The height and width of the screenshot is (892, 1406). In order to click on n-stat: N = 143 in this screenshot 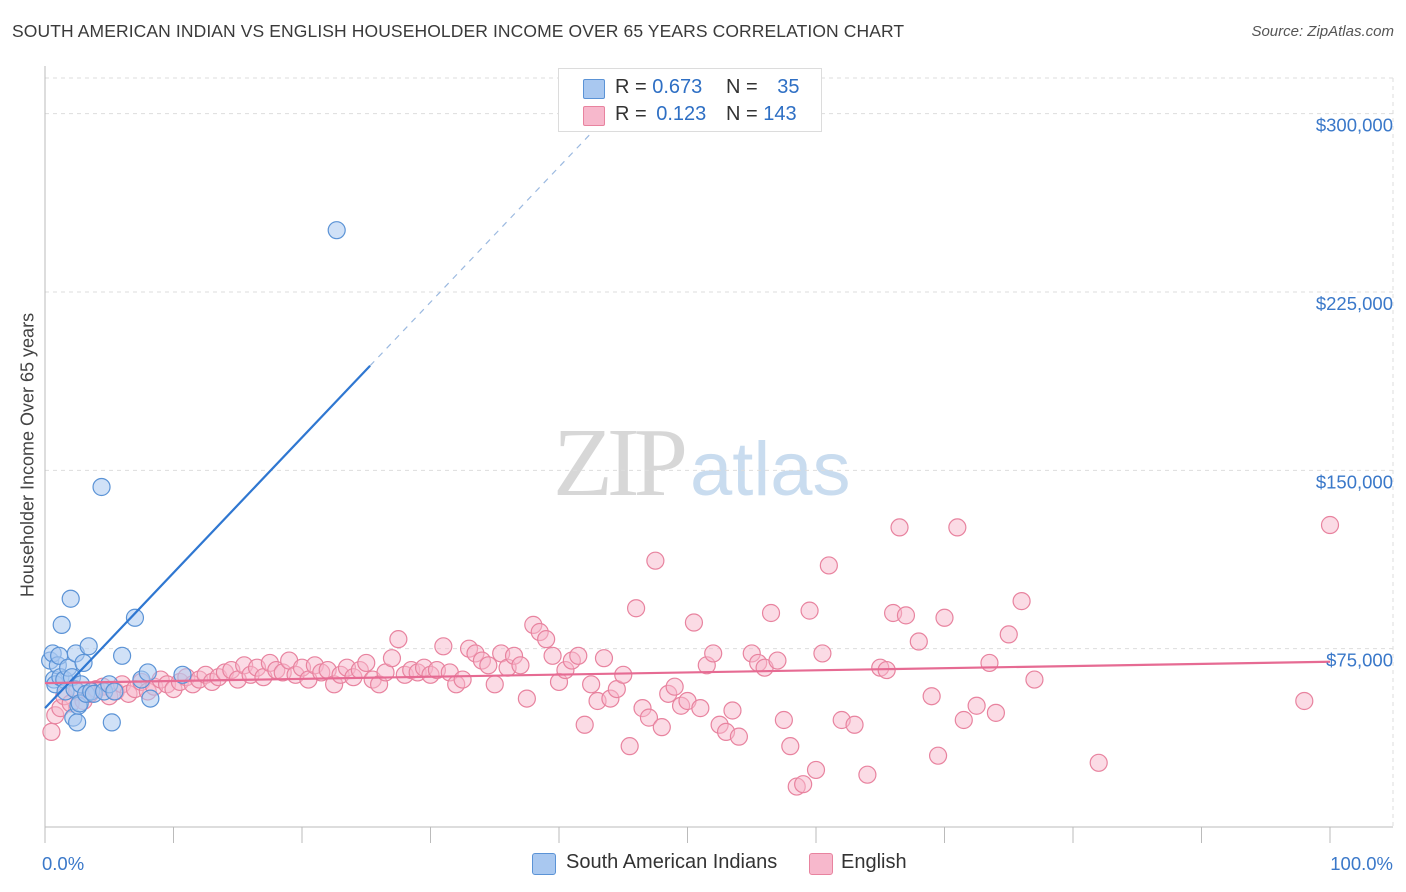, I will do `click(761, 114)`.